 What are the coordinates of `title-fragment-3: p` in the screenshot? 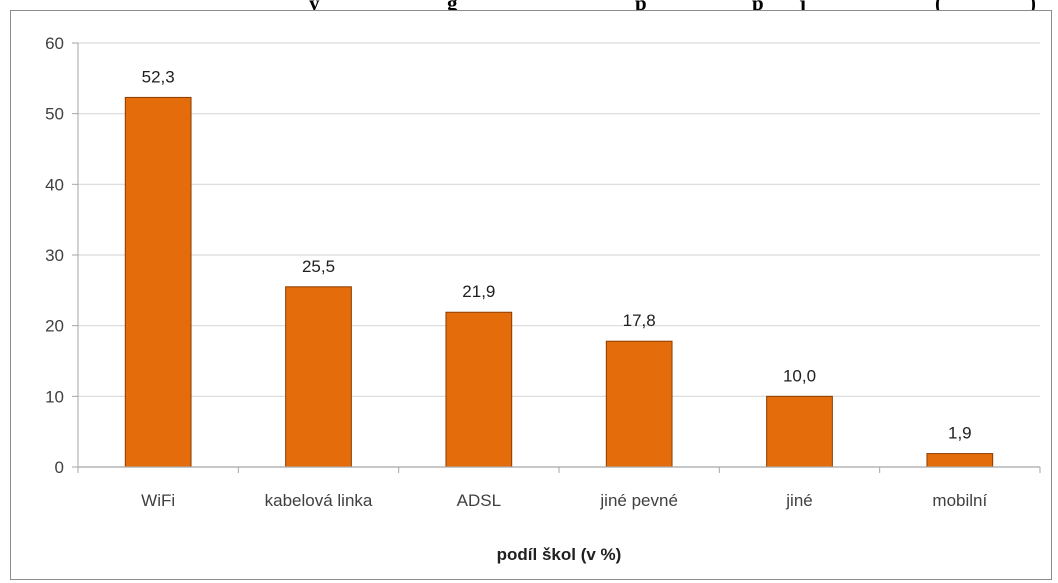 It's located at (641, 7).